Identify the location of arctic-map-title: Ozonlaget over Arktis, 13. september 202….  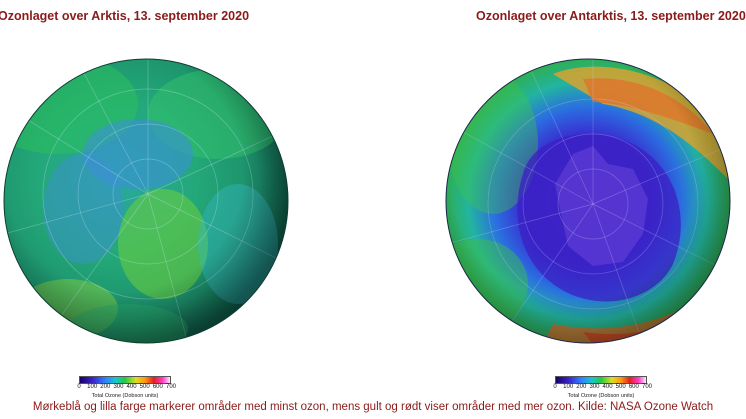
(125, 16).